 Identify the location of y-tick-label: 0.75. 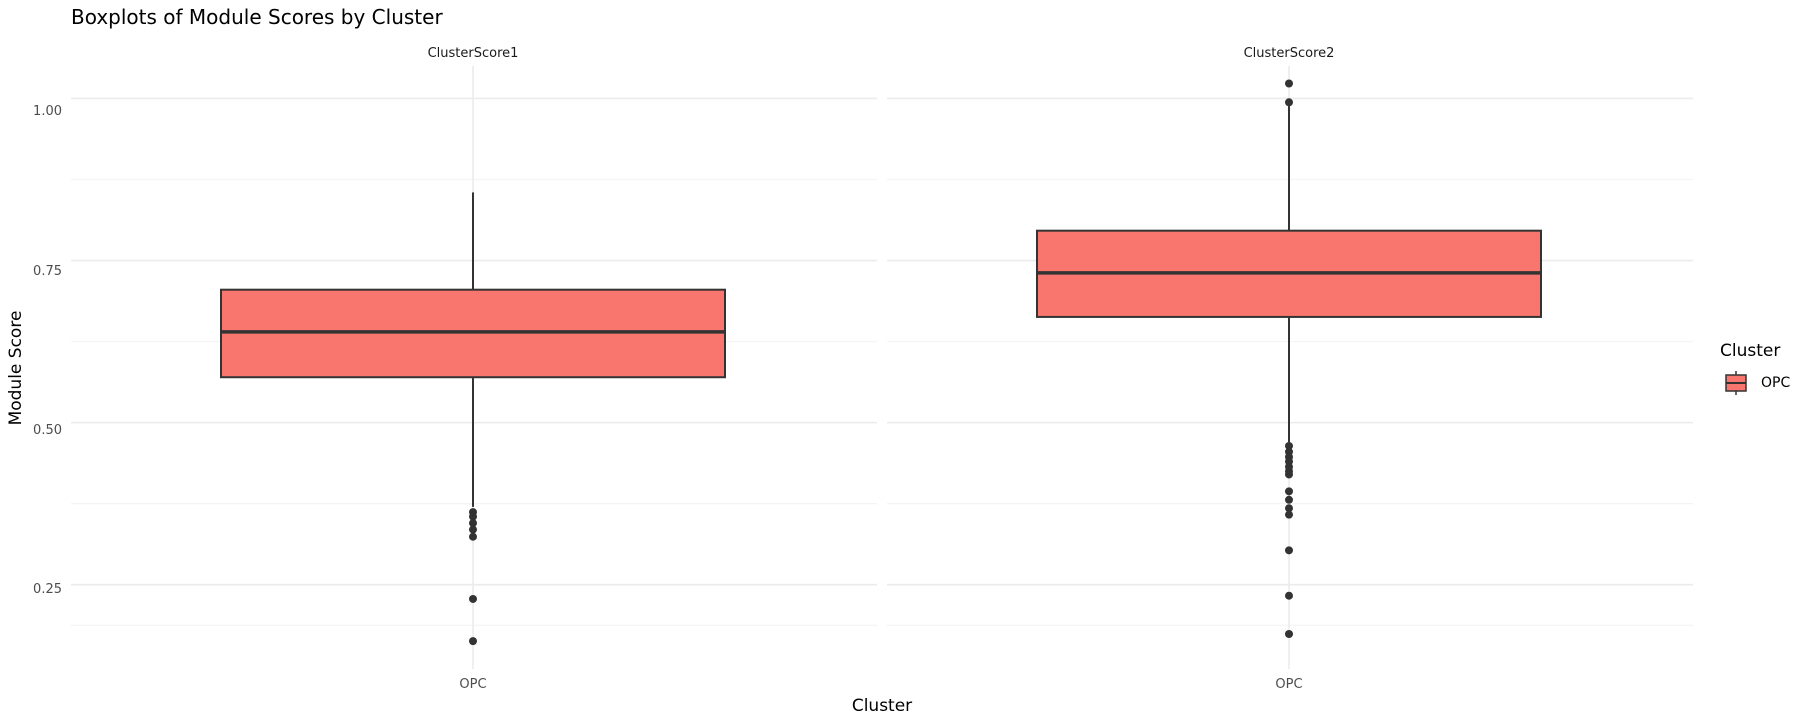
(47, 271).